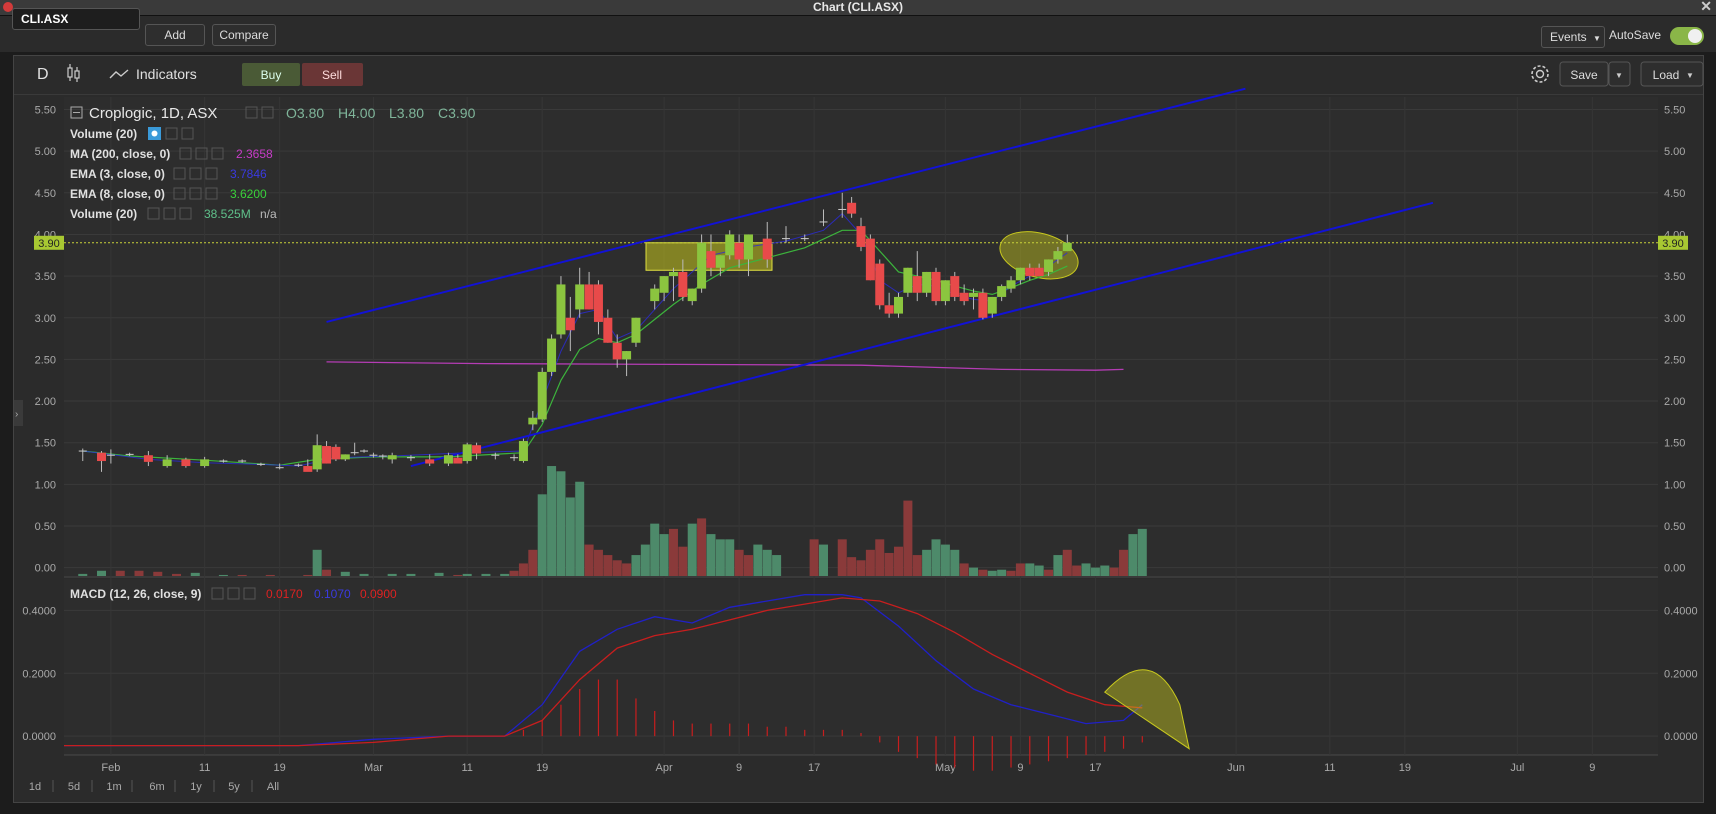 The image size is (1716, 814). Describe the element at coordinates (119, 74) in the screenshot. I see `indicators-icon` at that location.